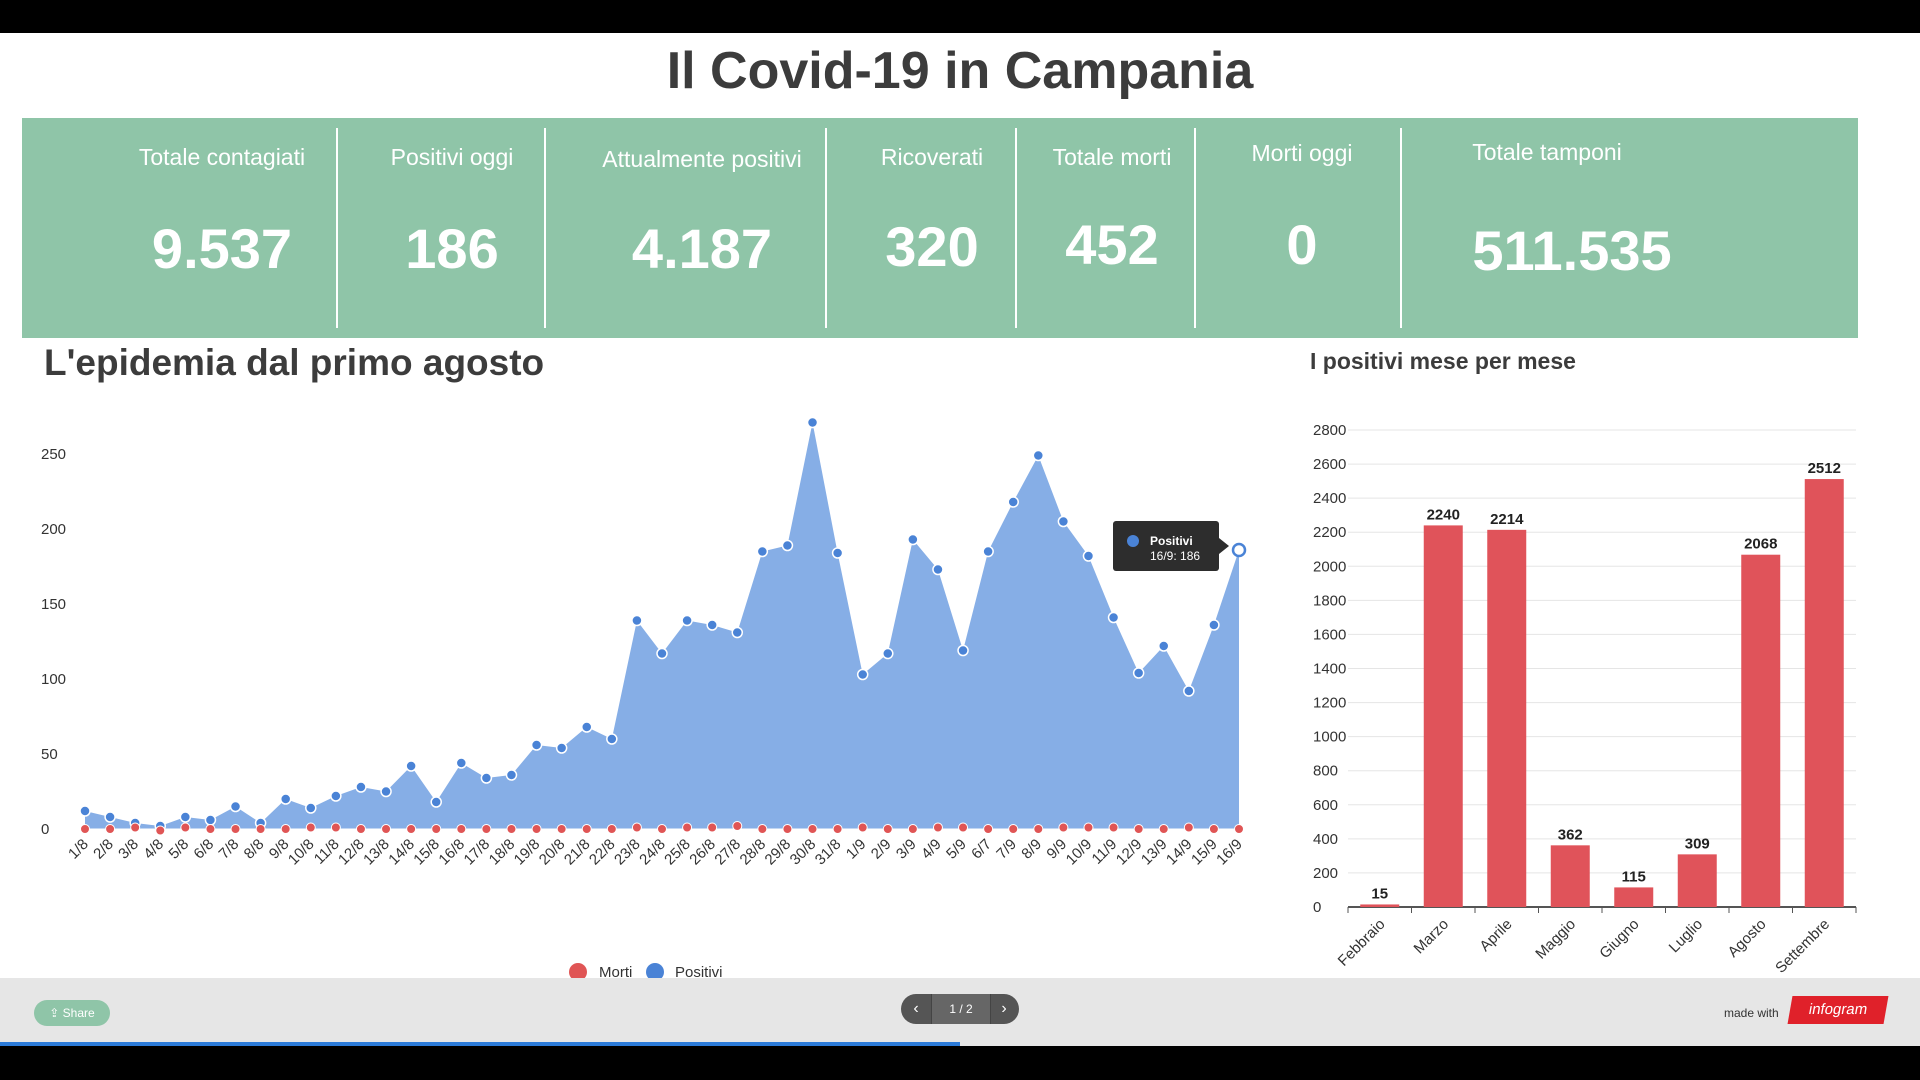 The width and height of the screenshot is (1920, 1080). Describe the element at coordinates (72, 1013) in the screenshot. I see `share-button: ⇪ Share` at that location.